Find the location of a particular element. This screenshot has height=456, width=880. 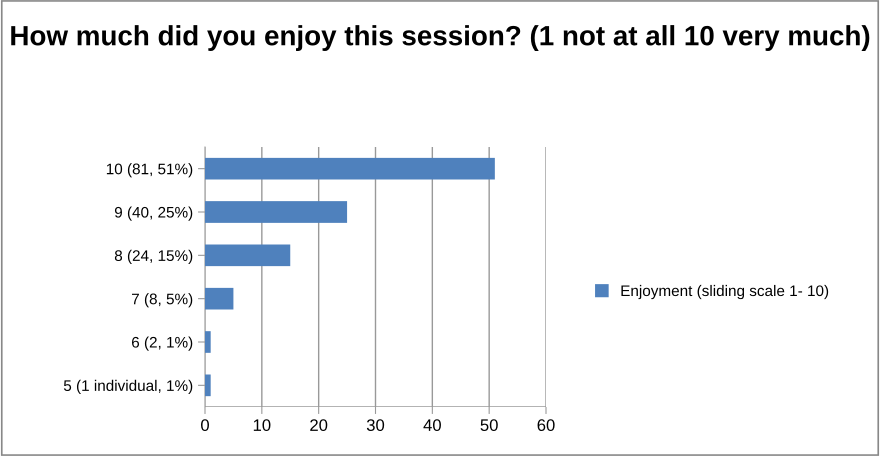

y-tick-label: 8 (24, 15%) is located at coordinates (153, 257).